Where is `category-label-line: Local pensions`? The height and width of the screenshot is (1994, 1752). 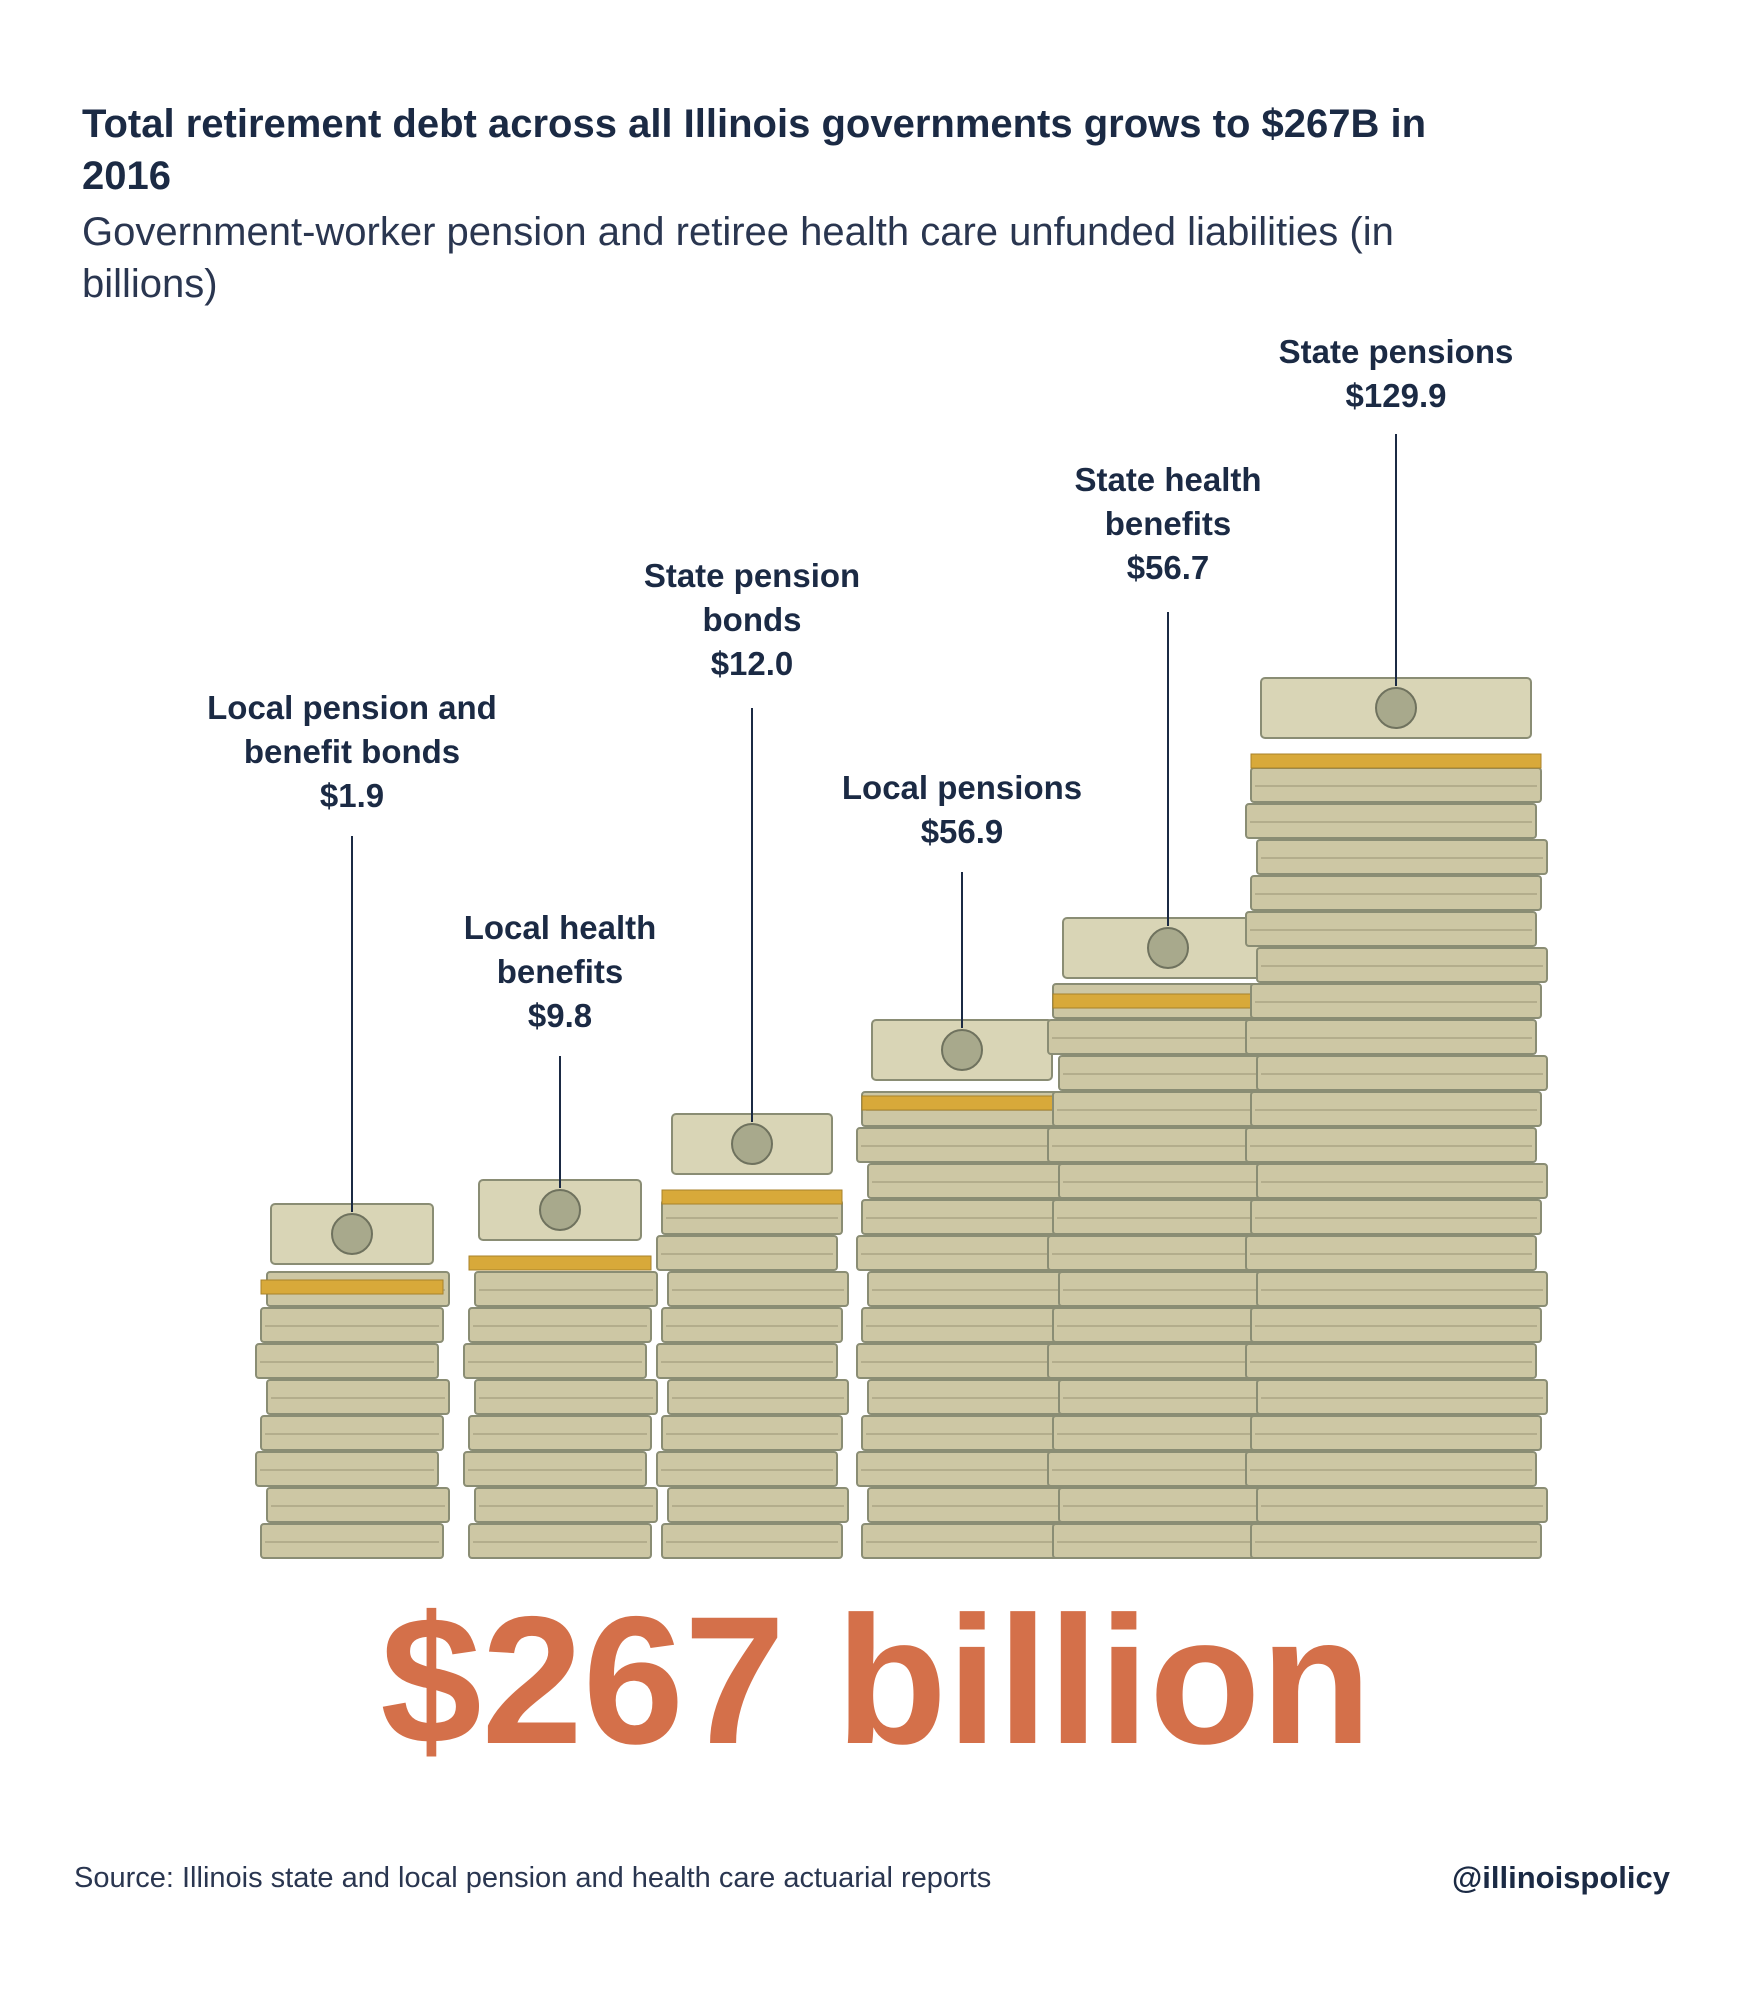
category-label-line: Local pensions is located at coordinates (962, 787).